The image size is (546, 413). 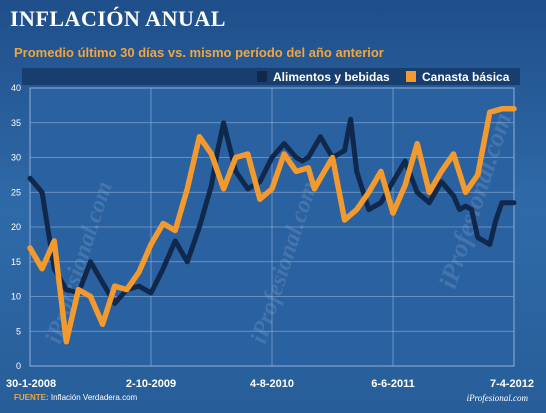 I want to click on x-tick-label: 4-8-2010, so click(x=272, y=384).